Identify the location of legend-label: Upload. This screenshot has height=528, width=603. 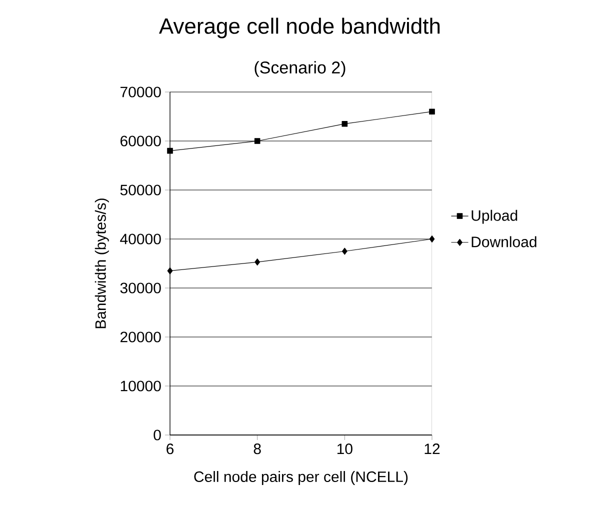
(495, 217).